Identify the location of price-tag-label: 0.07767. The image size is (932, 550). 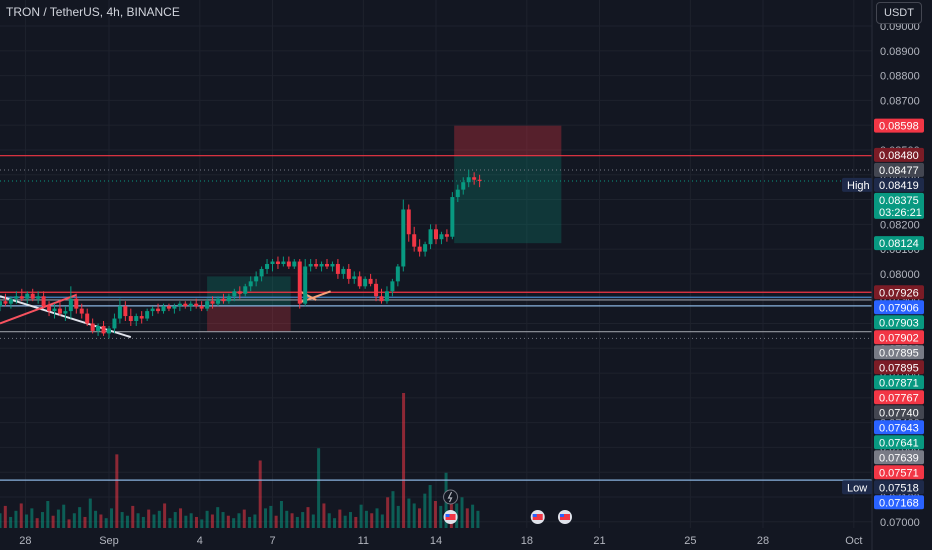
(899, 398).